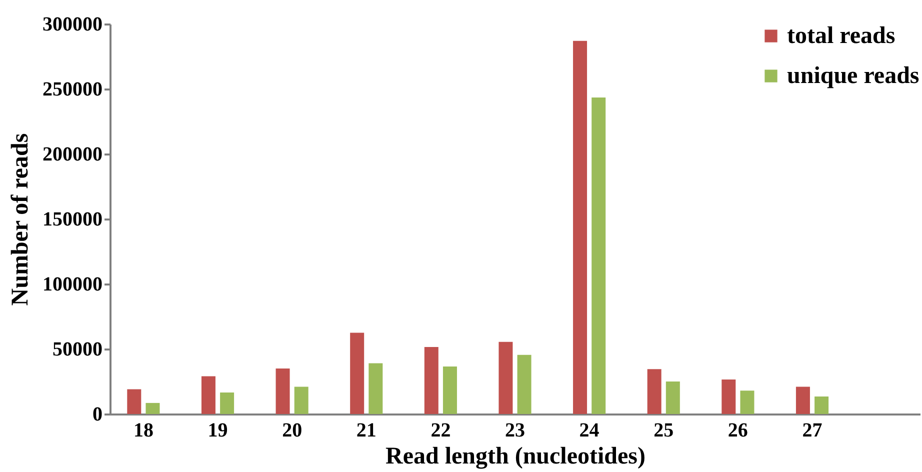  I want to click on x-tick-label: 20, so click(292, 431).